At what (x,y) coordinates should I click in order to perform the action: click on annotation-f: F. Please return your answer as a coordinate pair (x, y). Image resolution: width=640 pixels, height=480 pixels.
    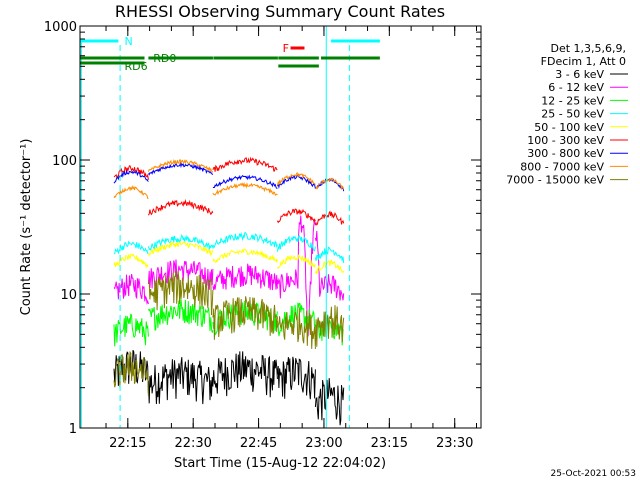
    Looking at the image, I should click on (286, 48).